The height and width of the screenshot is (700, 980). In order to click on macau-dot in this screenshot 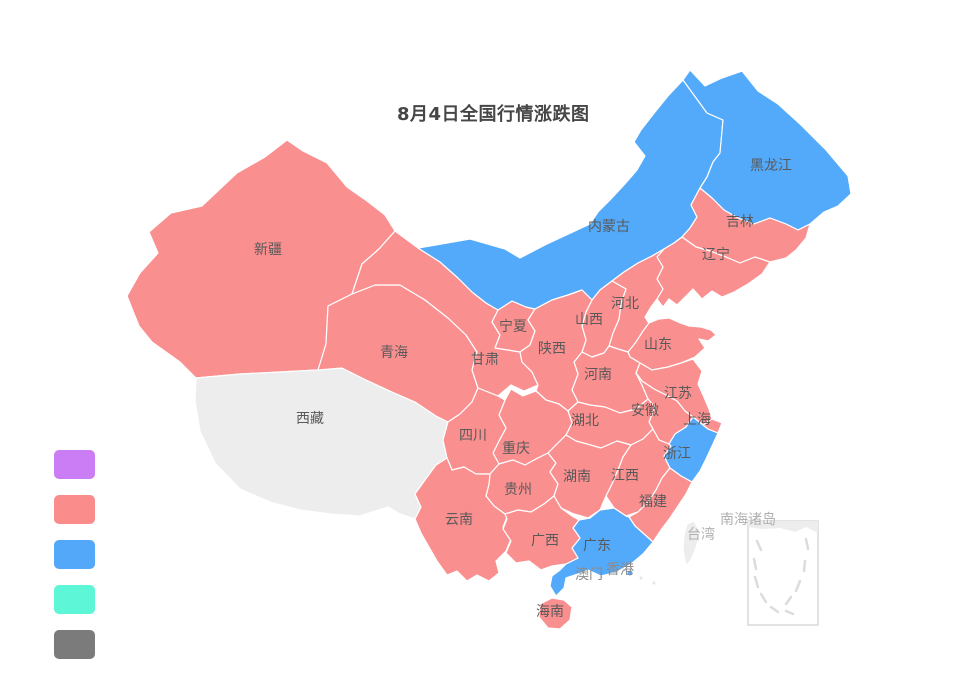, I will do `click(601, 577)`.